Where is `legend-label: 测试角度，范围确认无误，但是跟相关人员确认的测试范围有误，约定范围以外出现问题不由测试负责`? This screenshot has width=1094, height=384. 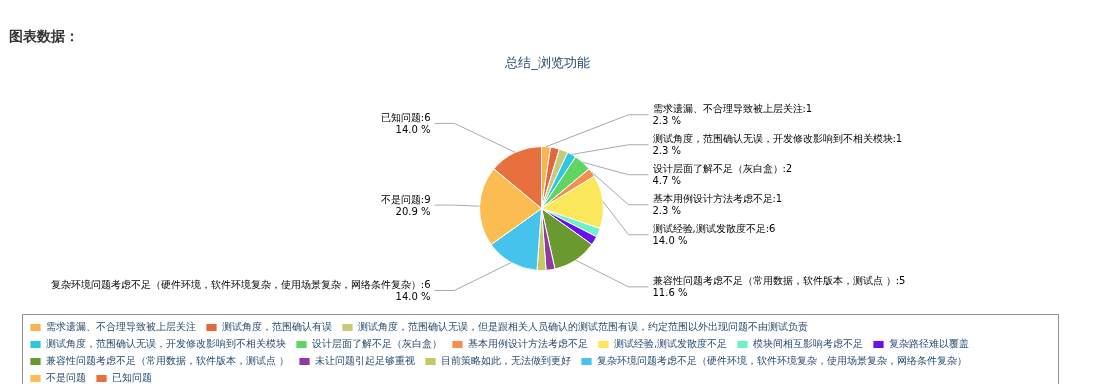 legend-label: 测试角度，范围确认无误，但是跟相关人员确认的测试范围有误，约定范围以外出现问题不由测试负责 is located at coordinates (583, 327).